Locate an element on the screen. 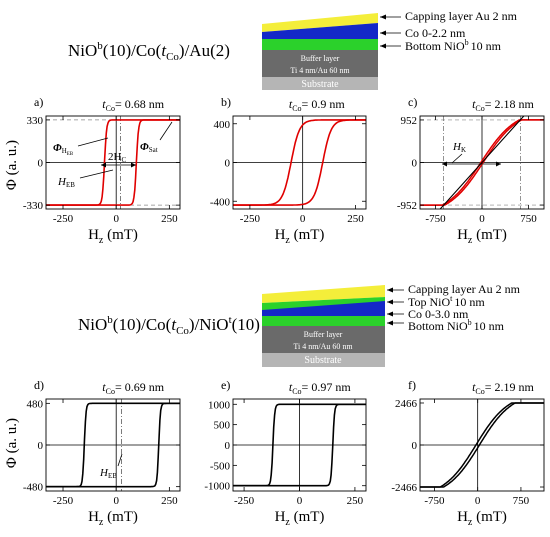 The image size is (550, 537). svg-text: Buffer layer is located at coordinates (323, 334).